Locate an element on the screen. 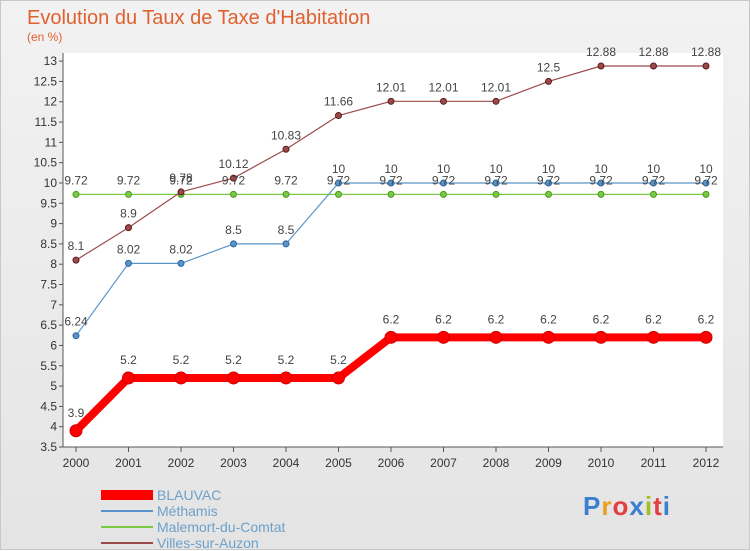 The height and width of the screenshot is (551, 750). chart-subtitle: (en %) is located at coordinates (45, 37).